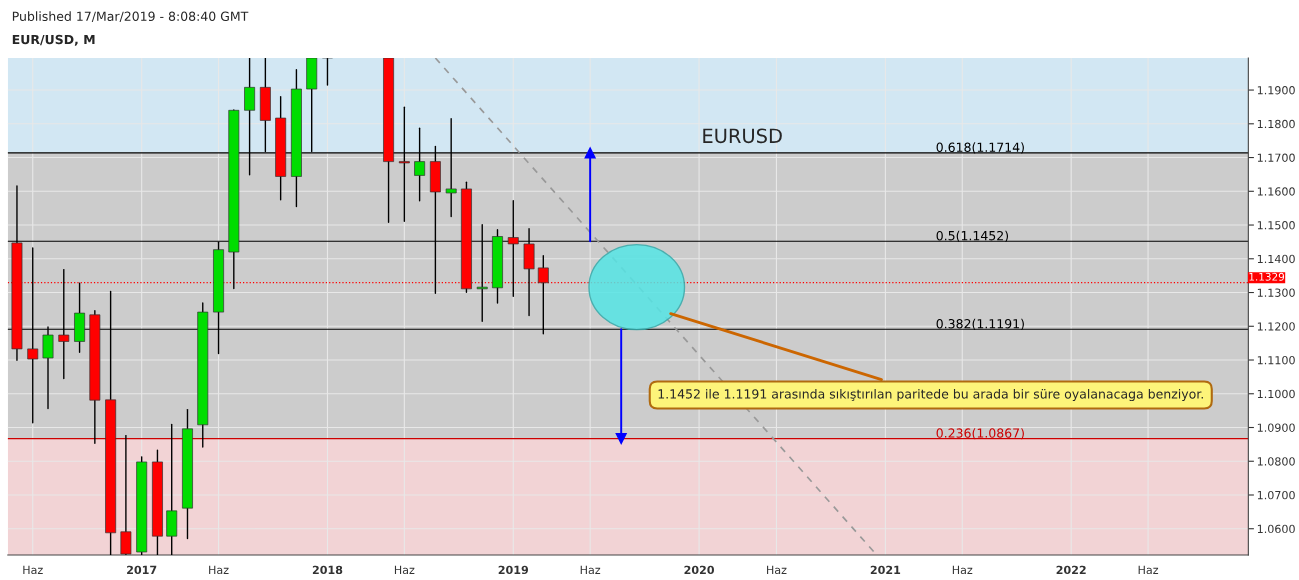 This screenshot has height=580, width=1299. Describe the element at coordinates (1276, 225) in the screenshot. I see `y-tick-label: 1.1500` at that location.